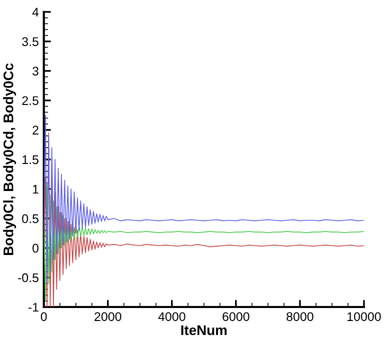  What do you see at coordinates (35, 189) in the screenshot?
I see `y-tick-label: 1` at bounding box center [35, 189].